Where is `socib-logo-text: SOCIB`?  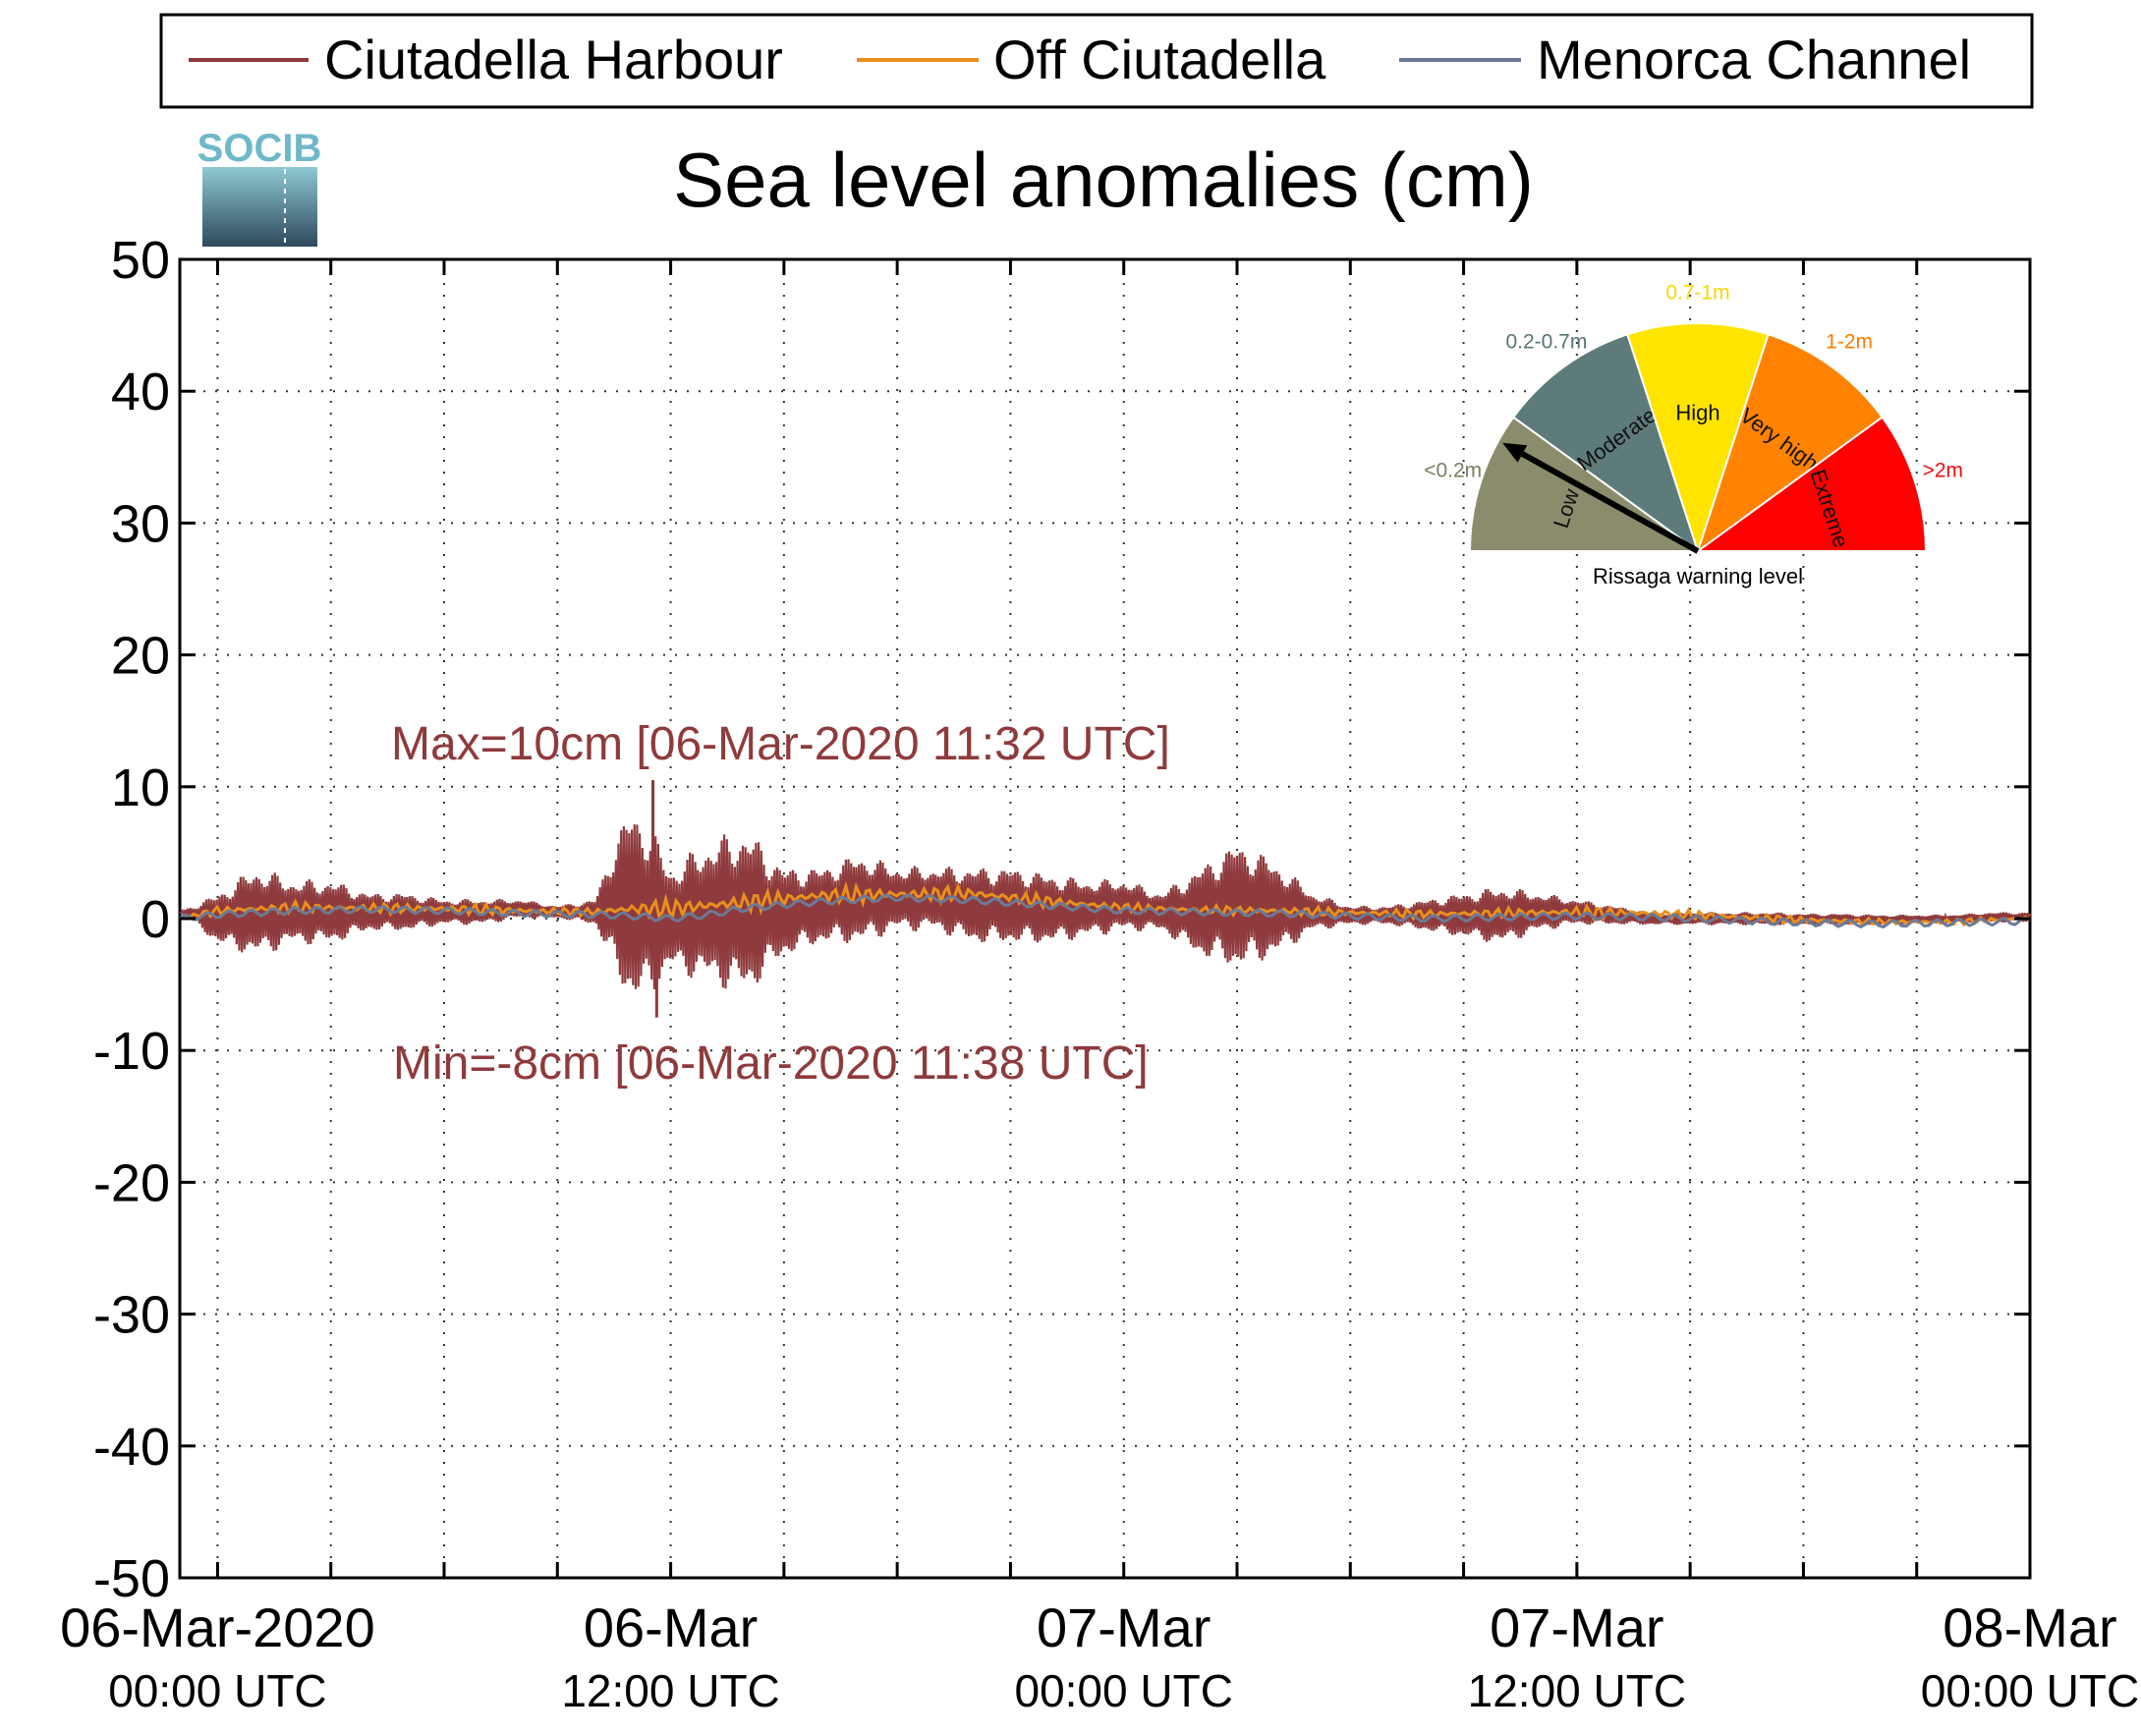
socib-logo-text: SOCIB is located at coordinates (259, 148).